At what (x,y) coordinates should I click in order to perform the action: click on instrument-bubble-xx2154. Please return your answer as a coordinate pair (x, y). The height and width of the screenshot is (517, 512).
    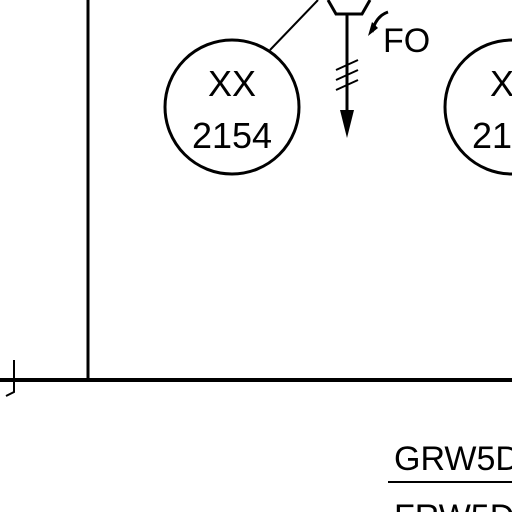
    Looking at the image, I should click on (232, 107).